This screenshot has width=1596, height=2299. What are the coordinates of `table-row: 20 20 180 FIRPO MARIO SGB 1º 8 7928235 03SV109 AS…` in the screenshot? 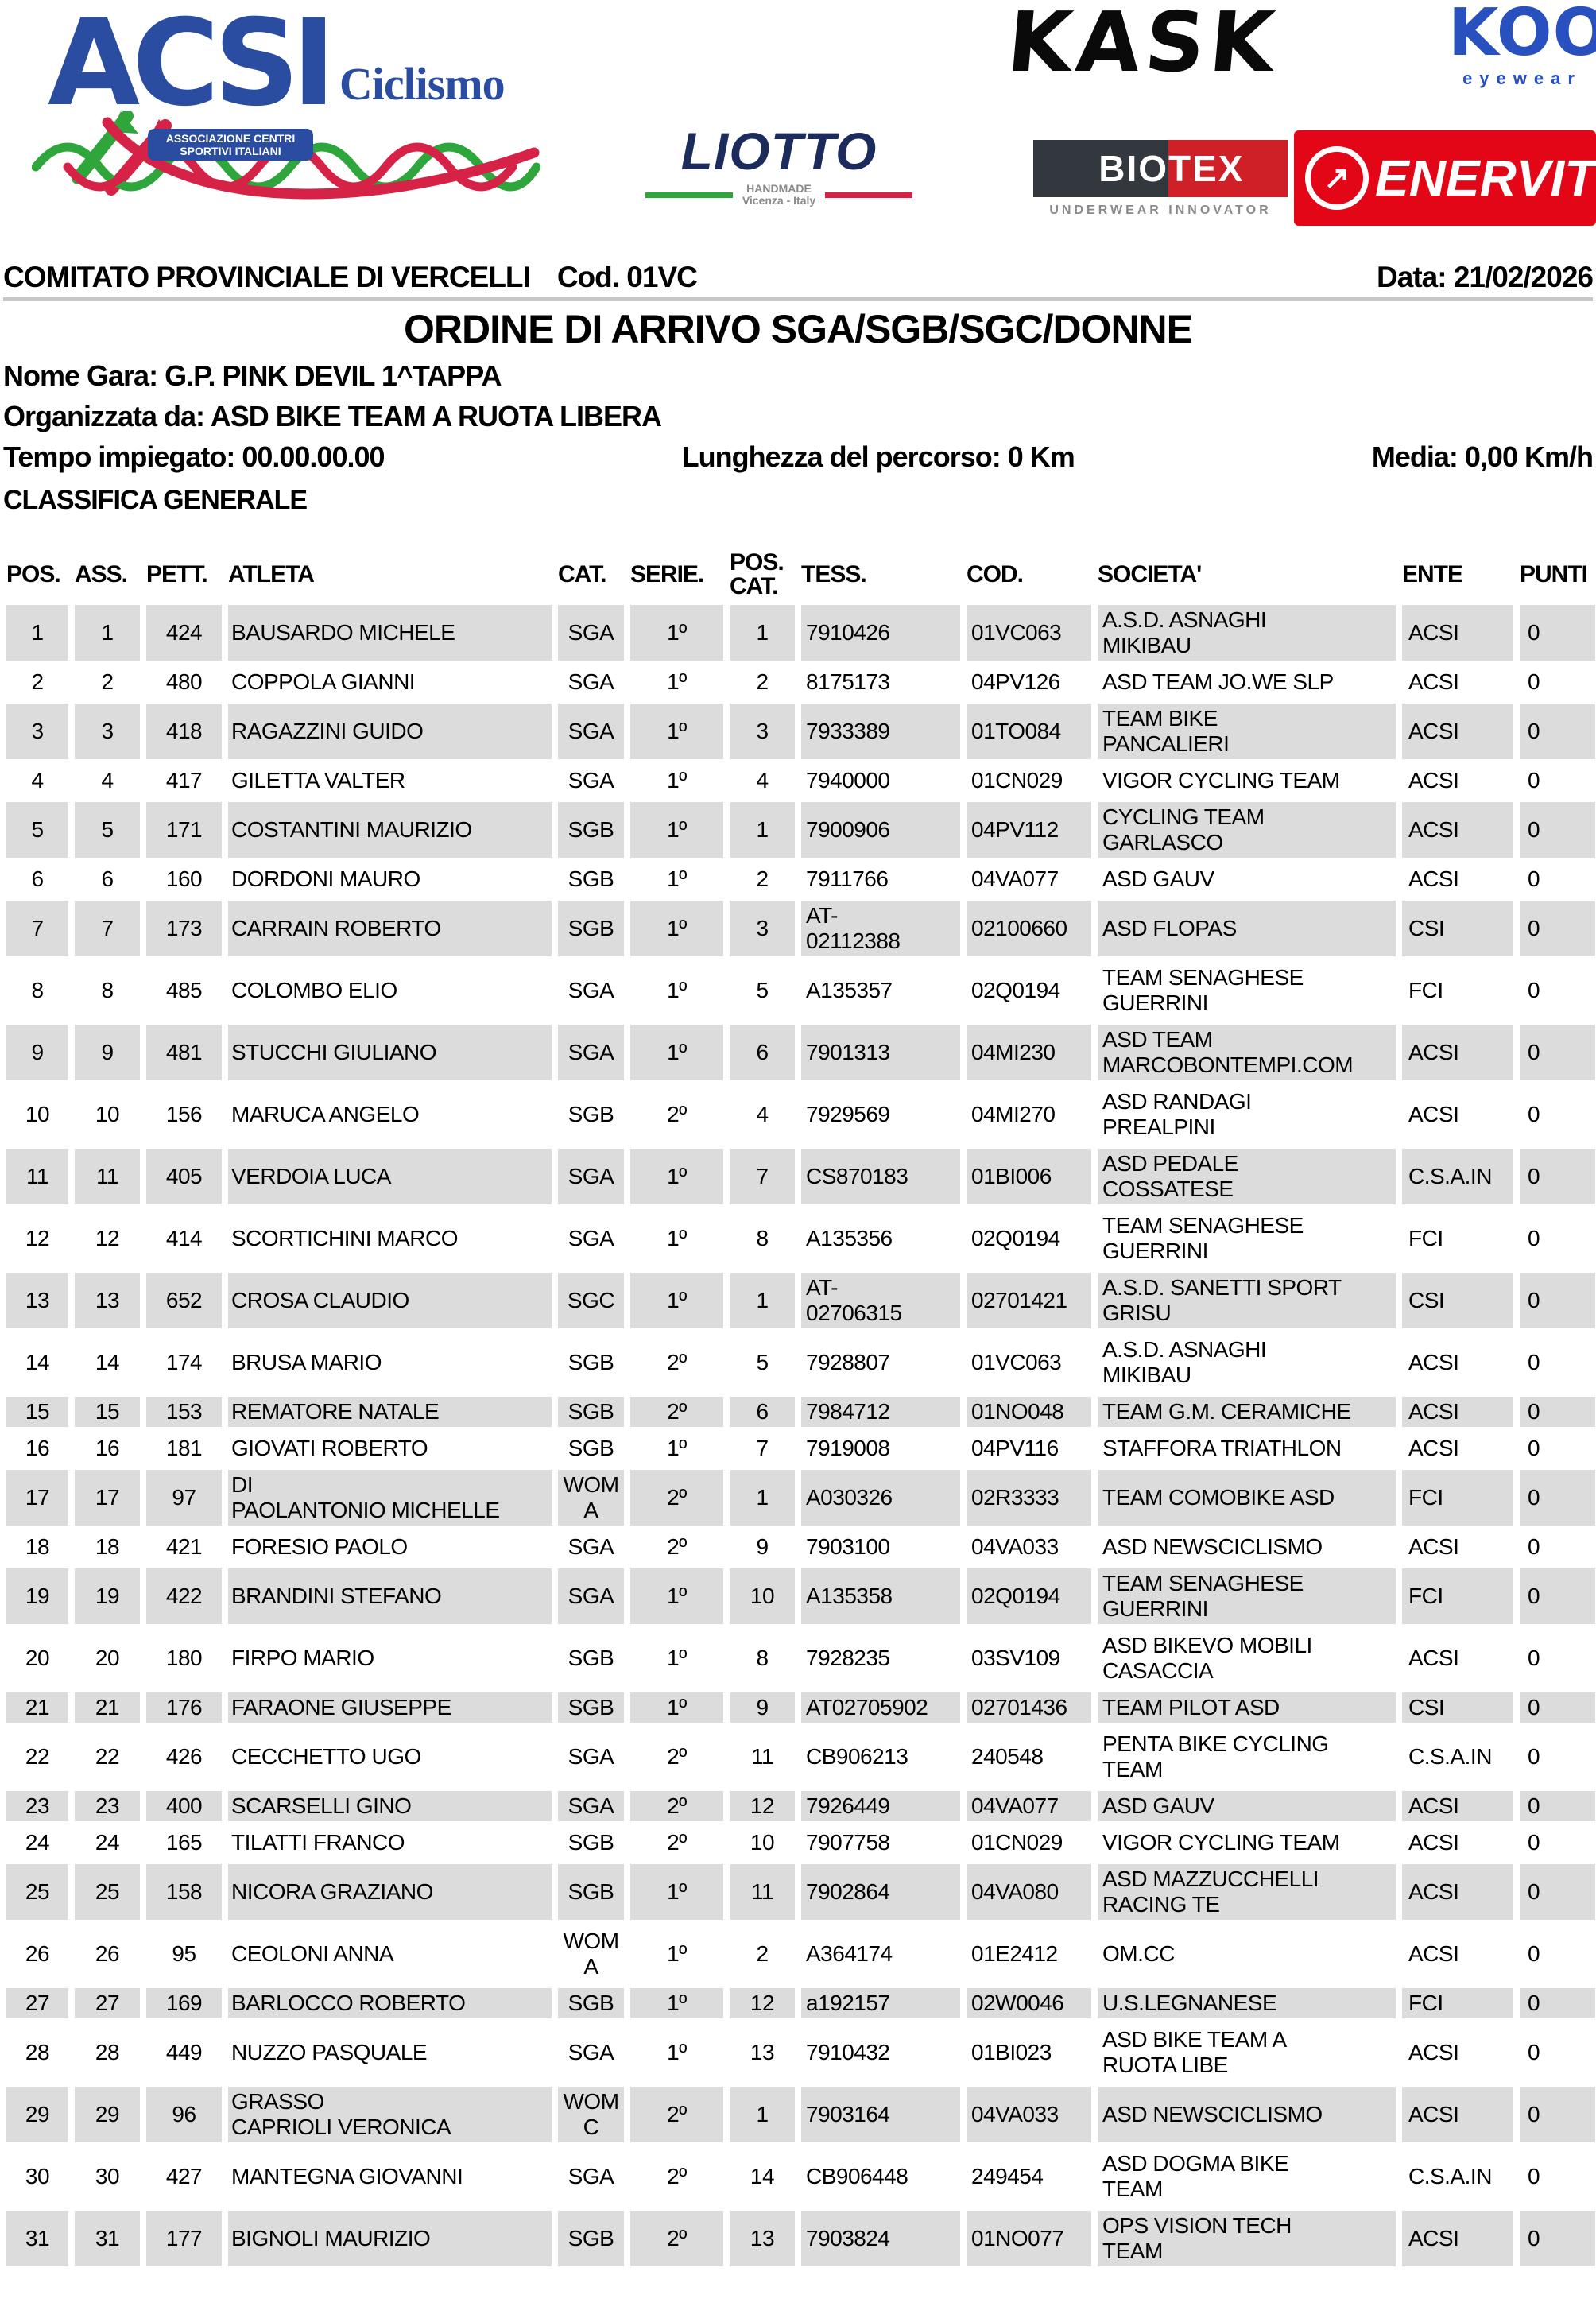 It's located at (800, 1658).